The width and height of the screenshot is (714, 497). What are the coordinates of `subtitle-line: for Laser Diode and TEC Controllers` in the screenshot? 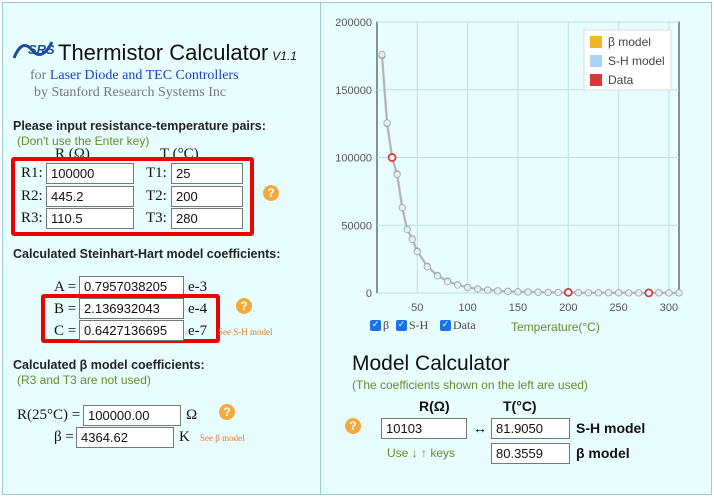 It's located at (134, 75).